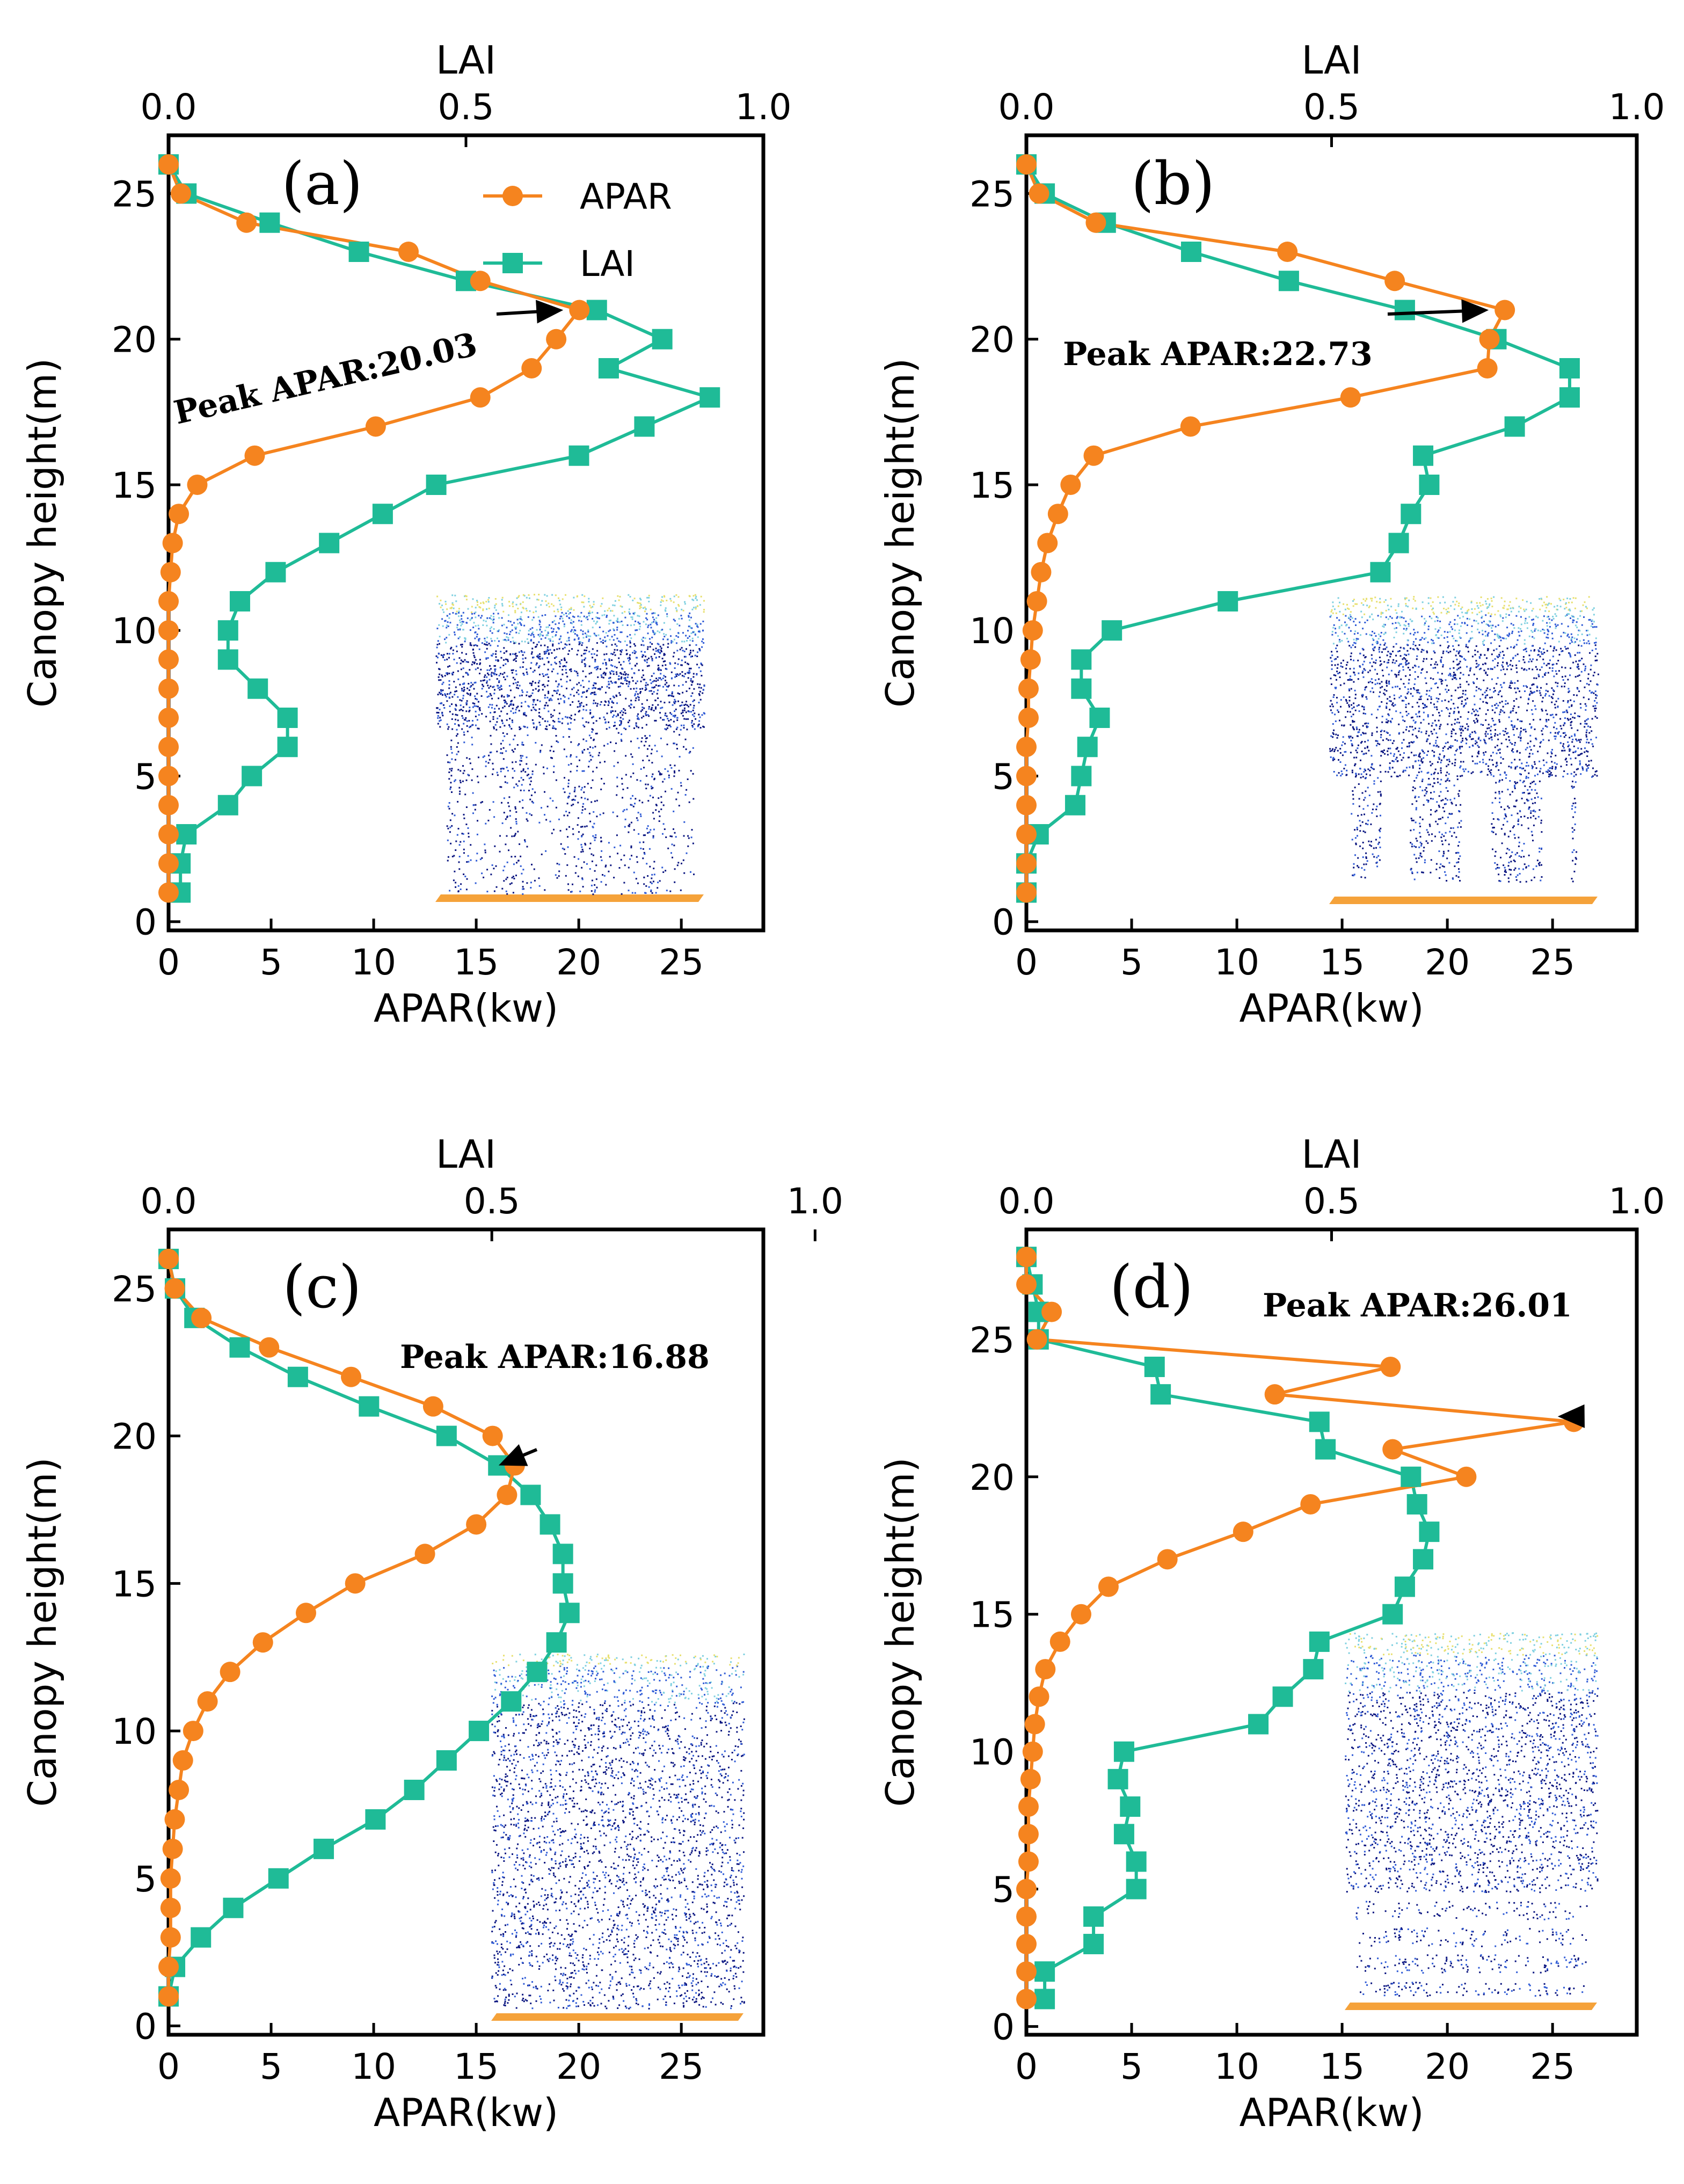  What do you see at coordinates (1637, 1202) in the screenshot?
I see `top-x-tick-label: 1.0` at bounding box center [1637, 1202].